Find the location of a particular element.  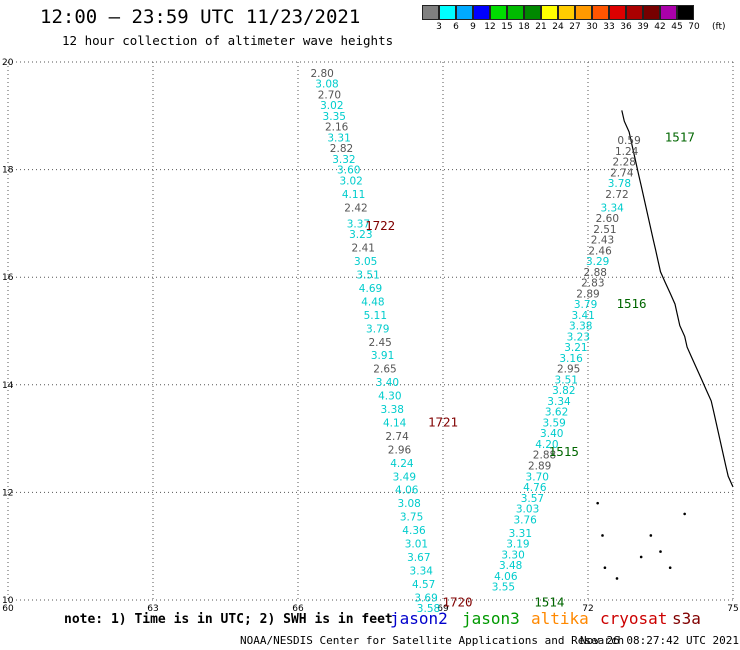

color-scale-unit: (ft) is located at coordinates (719, 27).